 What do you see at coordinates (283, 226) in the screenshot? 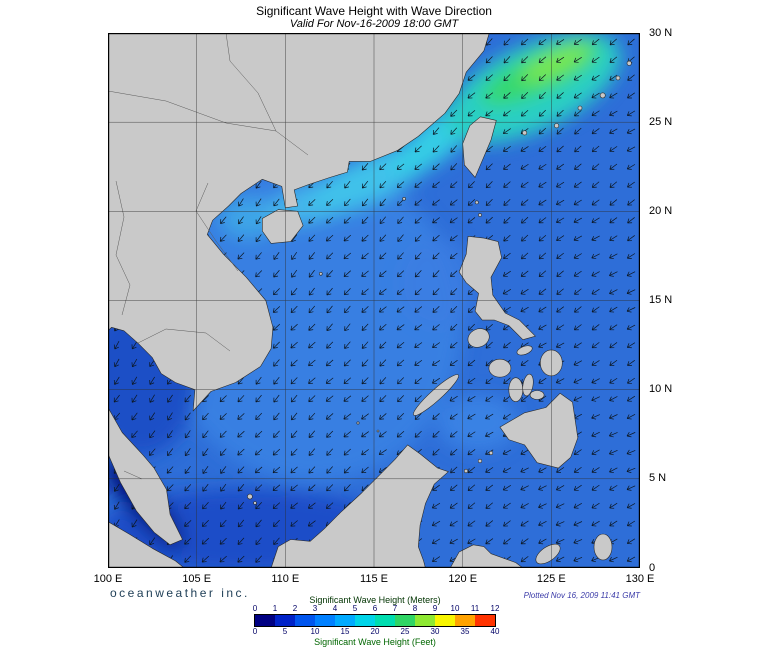
I see `land-hainan` at bounding box center [283, 226].